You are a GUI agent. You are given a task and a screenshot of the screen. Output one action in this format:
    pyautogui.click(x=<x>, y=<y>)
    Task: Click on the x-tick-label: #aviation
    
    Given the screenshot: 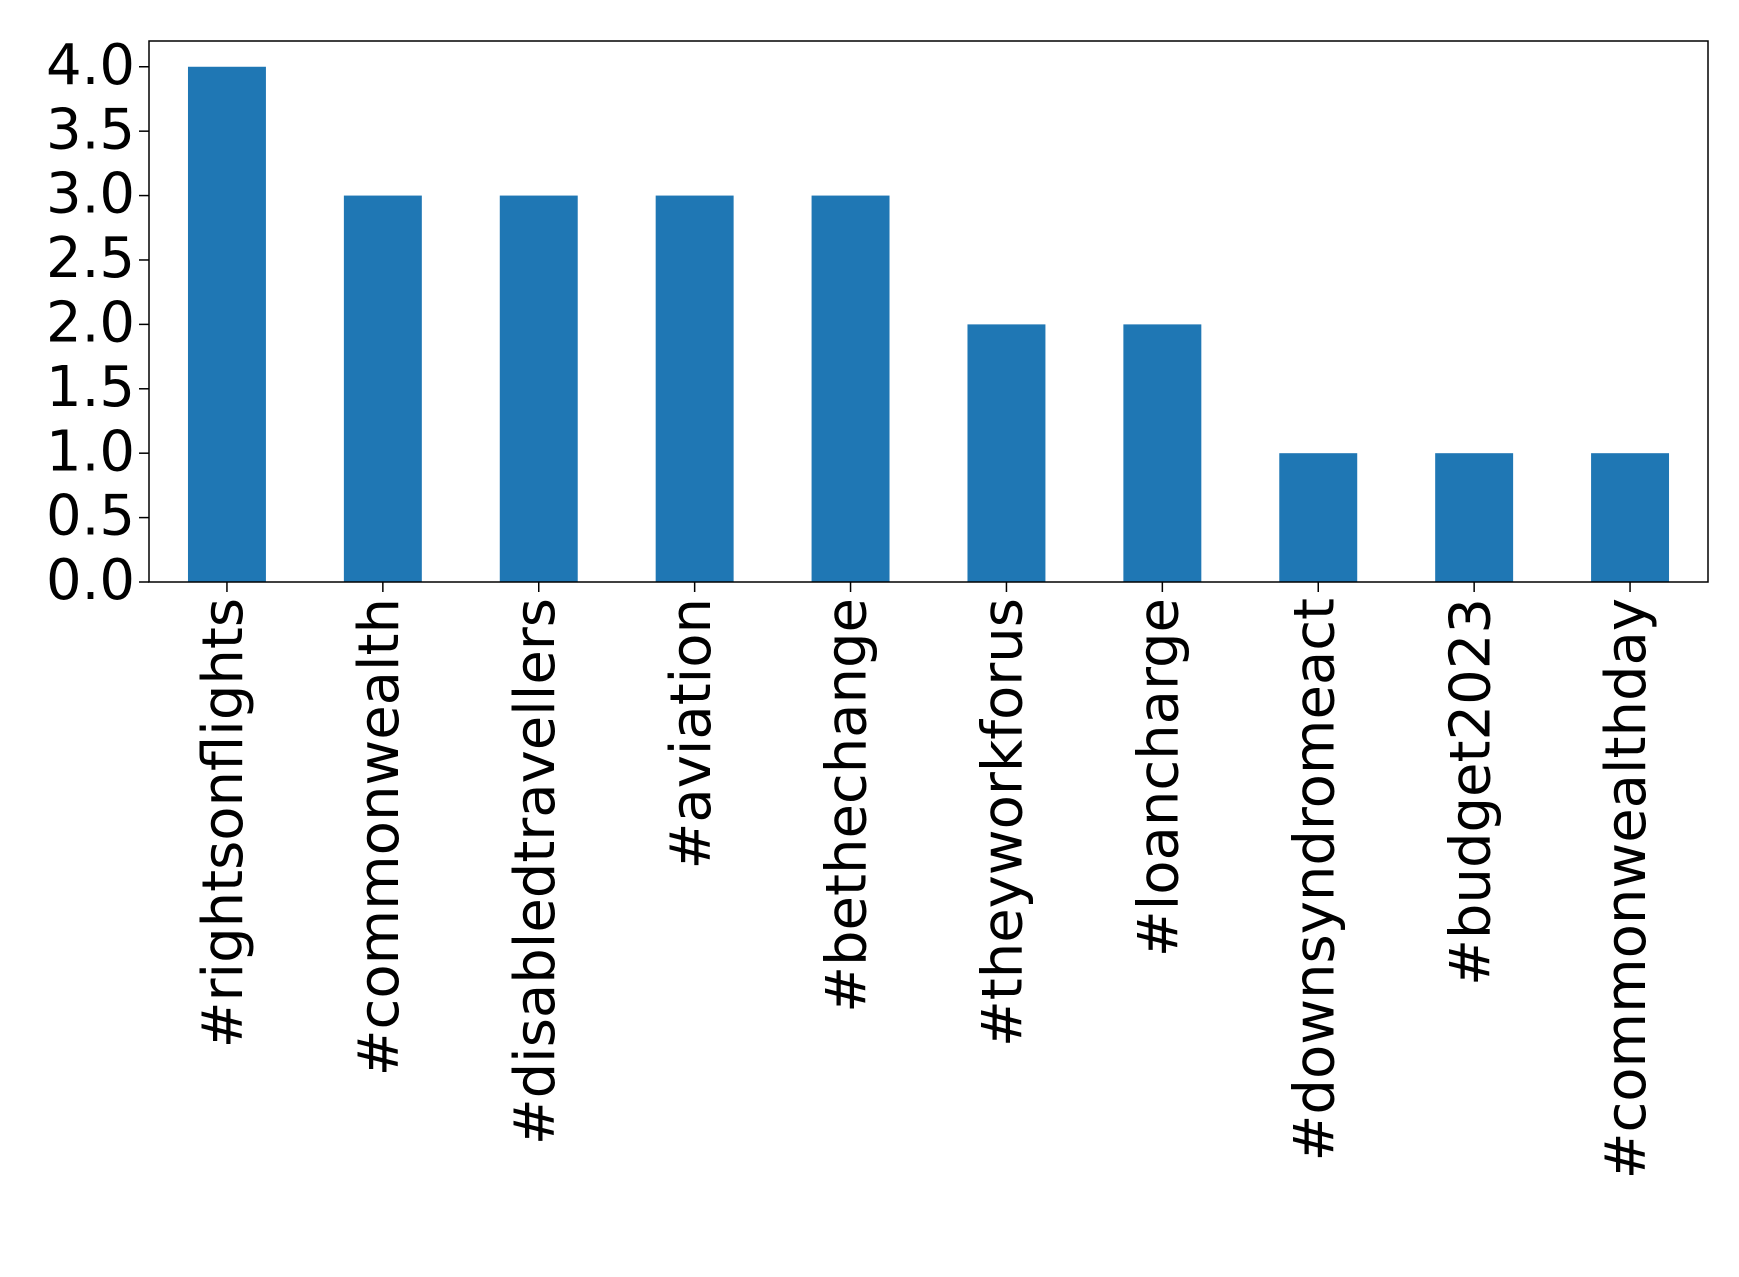 What is the action you would take?
    pyautogui.click(x=691, y=734)
    